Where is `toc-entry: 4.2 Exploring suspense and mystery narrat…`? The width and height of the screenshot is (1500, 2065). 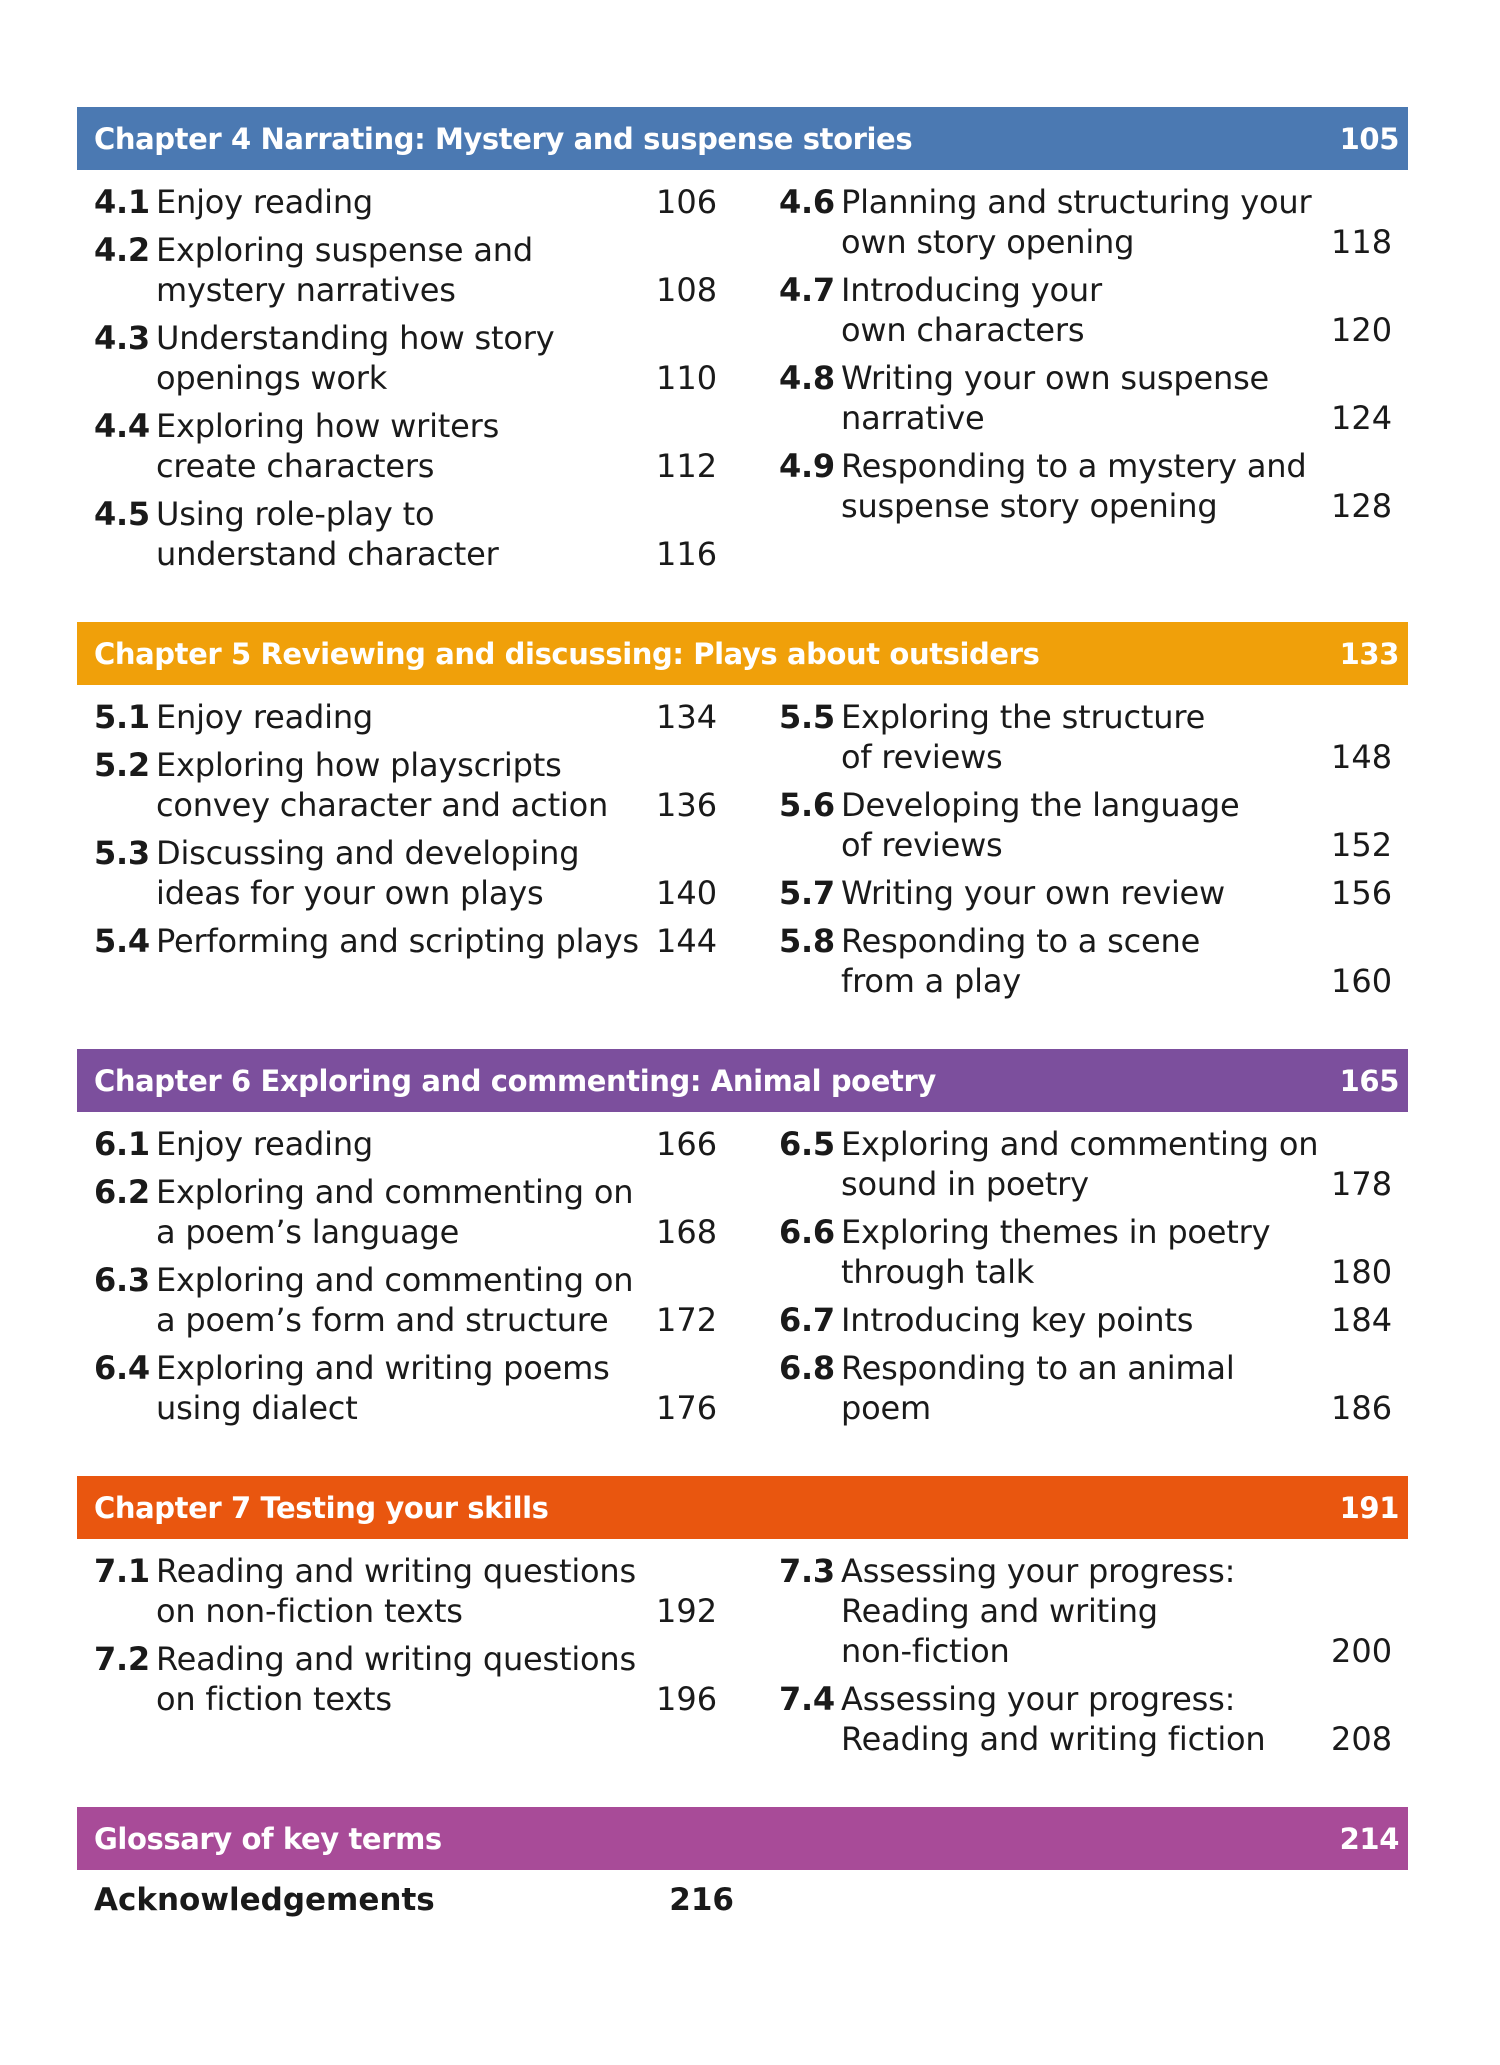
toc-entry: 4.2 Exploring suspense and mystery narrat… is located at coordinates (414, 270).